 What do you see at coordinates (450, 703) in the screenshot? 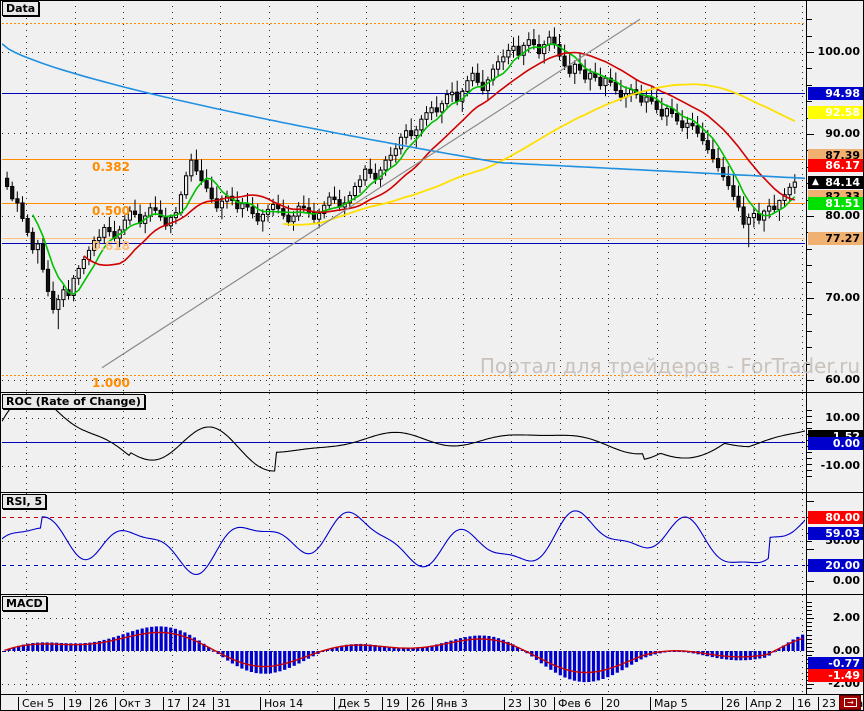
I see `date-label-11: Янв 3` at bounding box center [450, 703].